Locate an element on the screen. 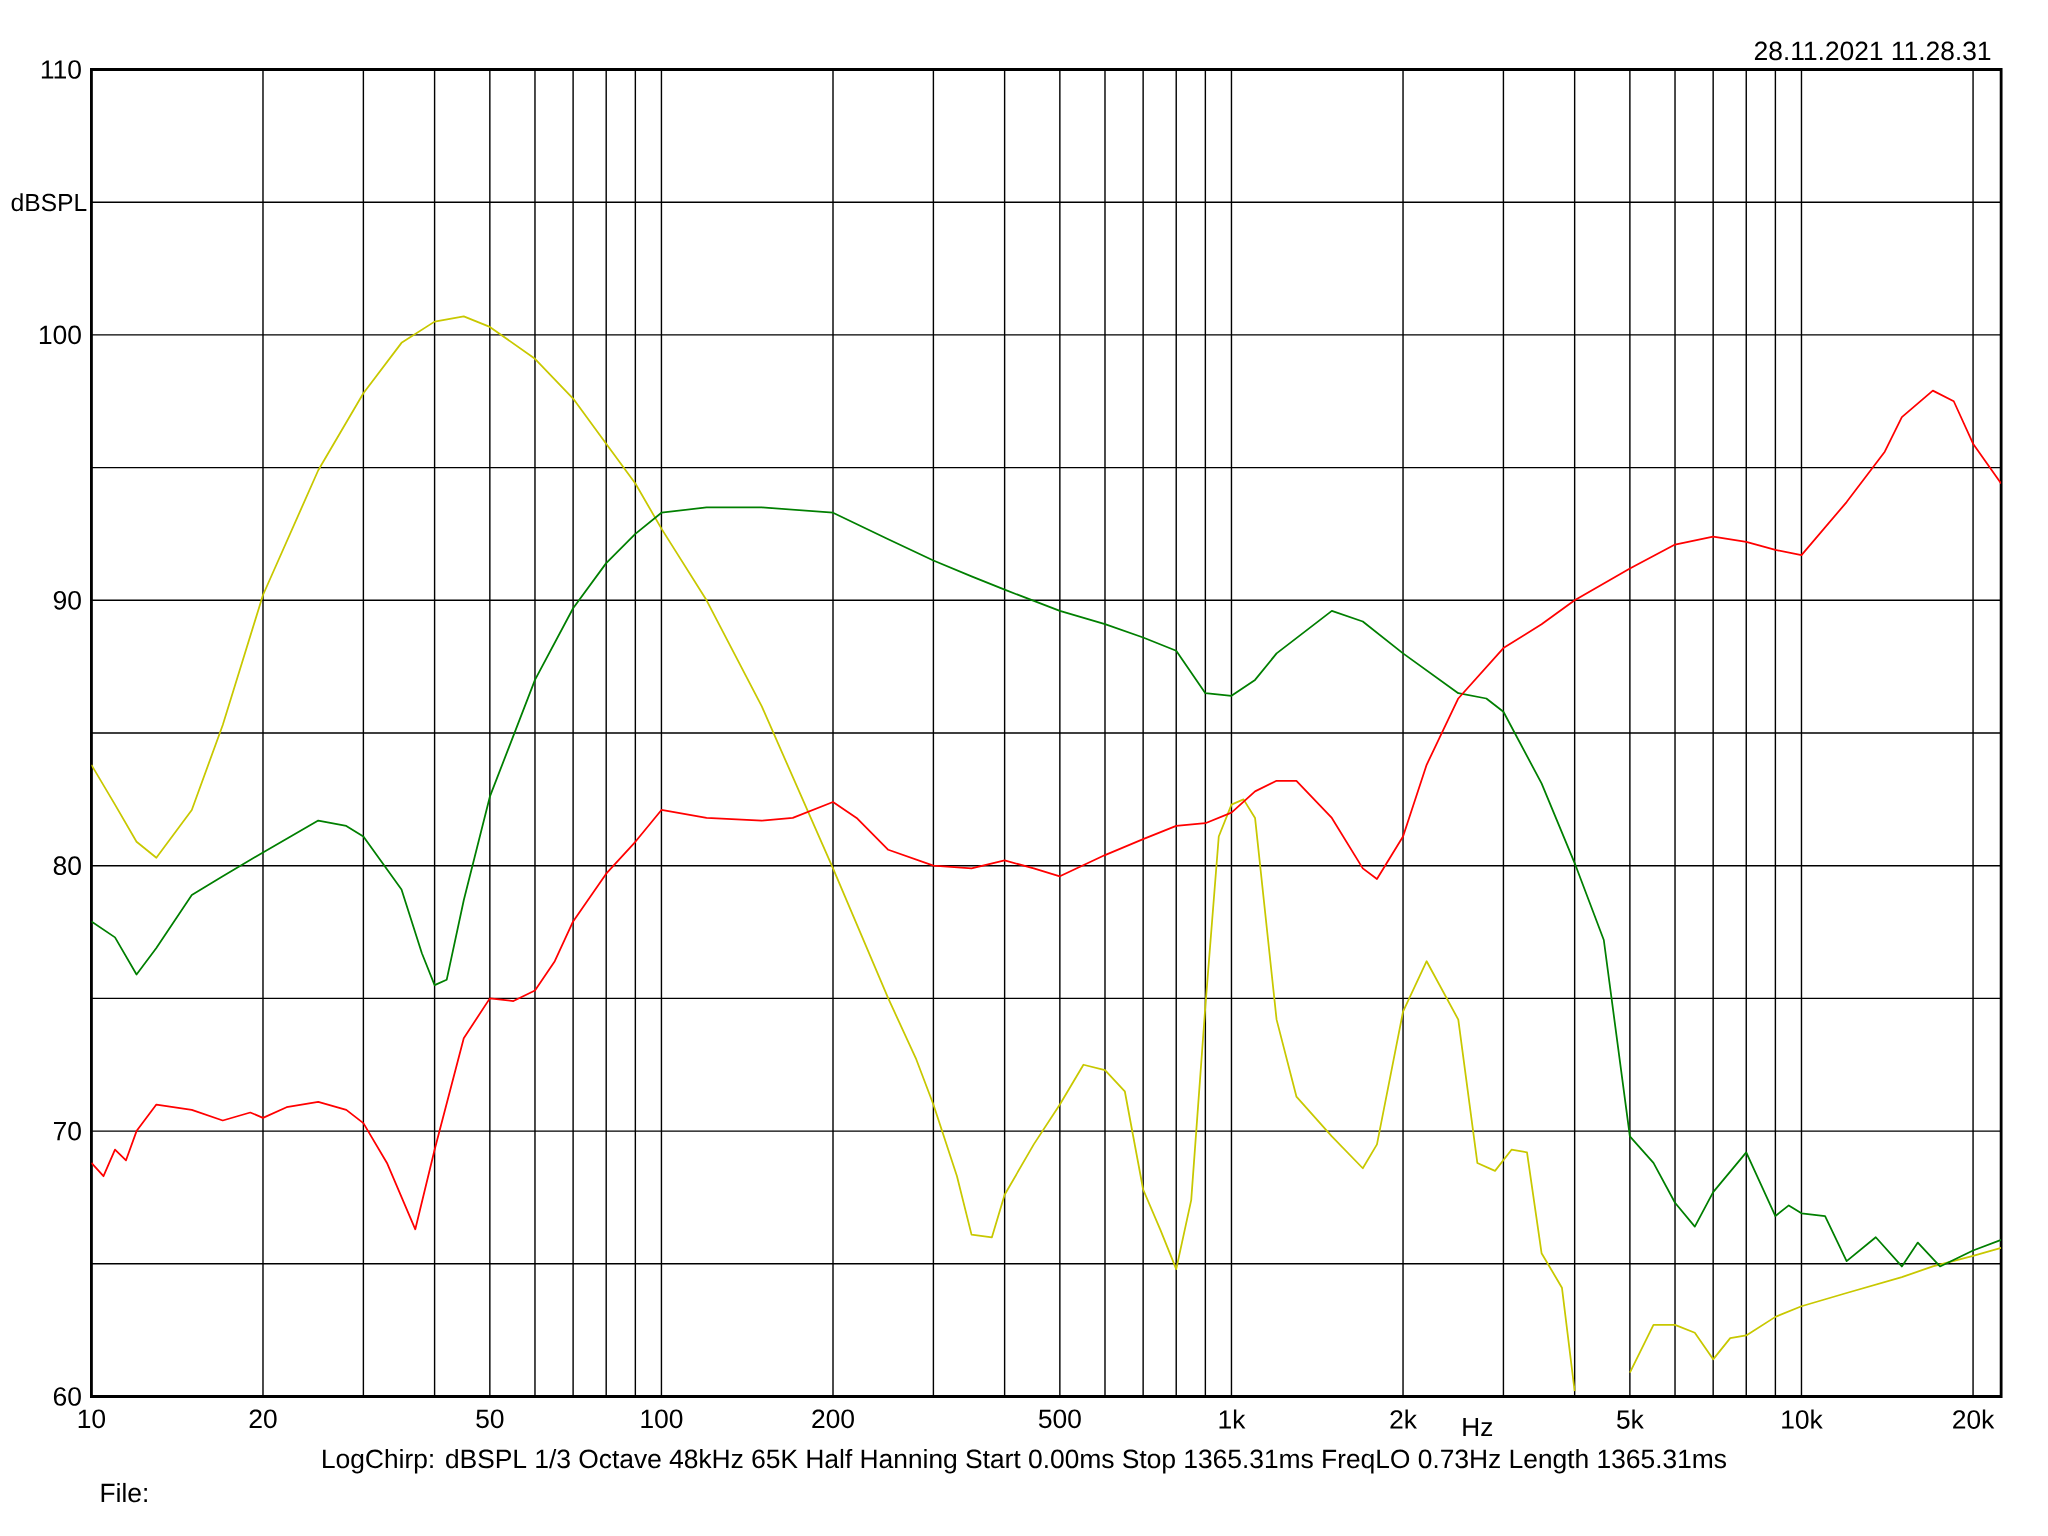  x-axis-title: Hz is located at coordinates (1478, 1427).